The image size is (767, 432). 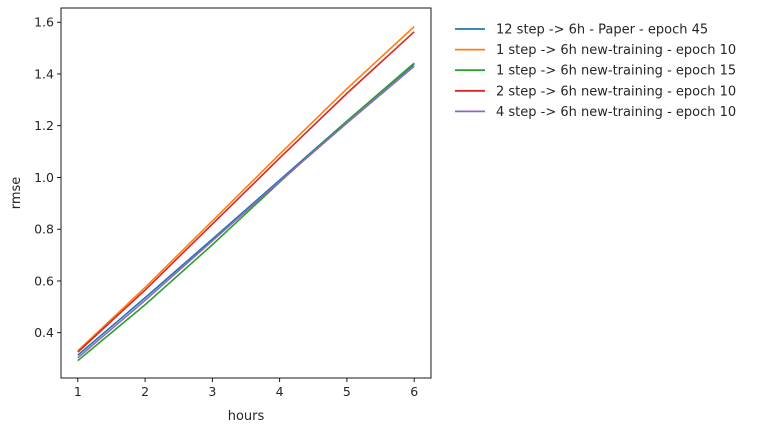 What do you see at coordinates (145, 391) in the screenshot?
I see `x-tick-label: 2` at bounding box center [145, 391].